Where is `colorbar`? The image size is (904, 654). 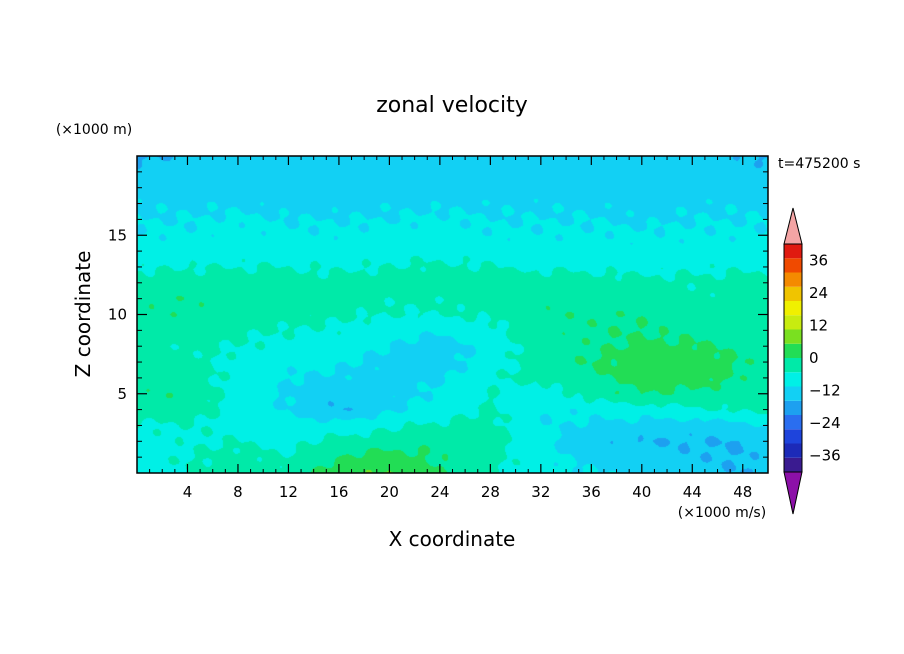
colorbar is located at coordinates (793, 361).